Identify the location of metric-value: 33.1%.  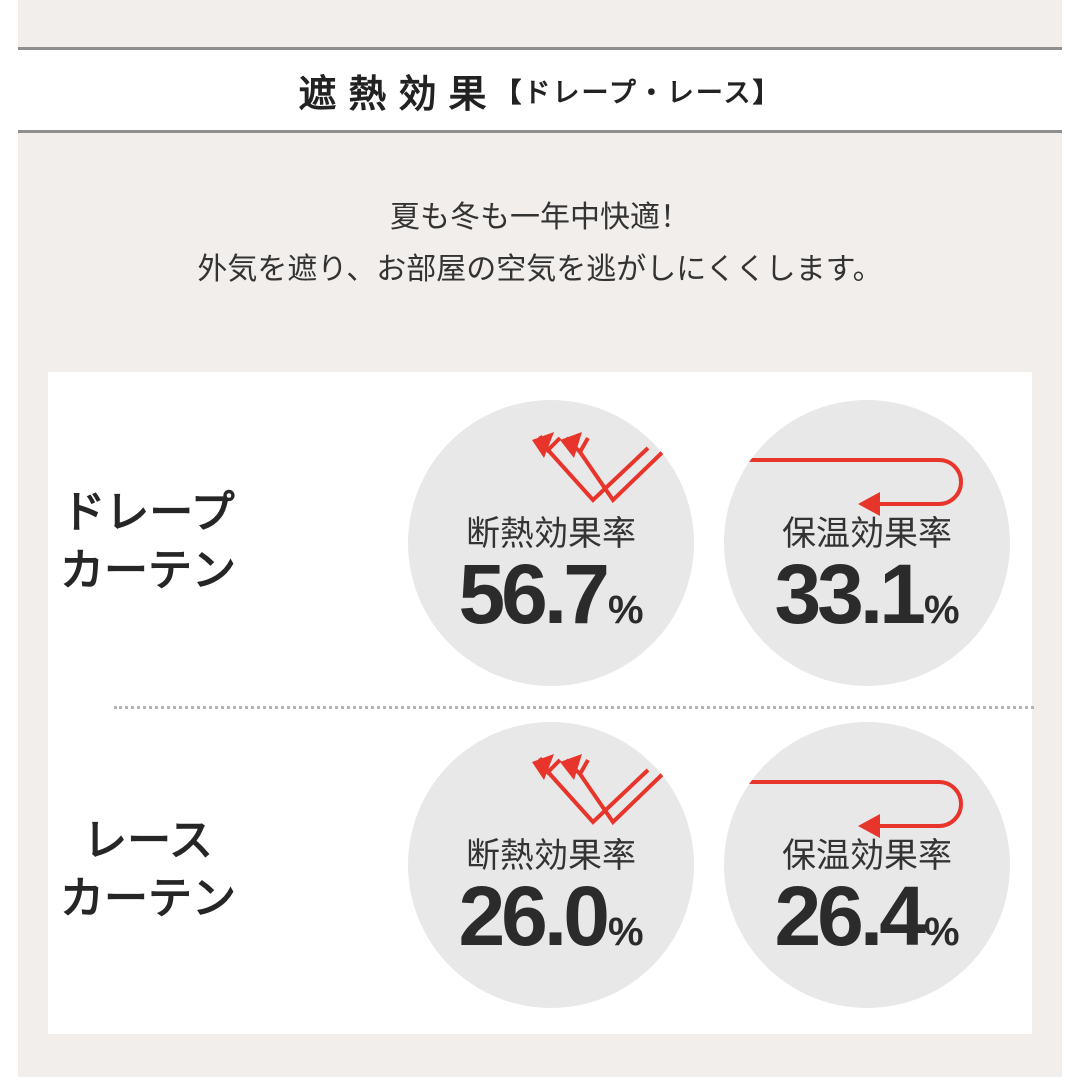
(867, 594).